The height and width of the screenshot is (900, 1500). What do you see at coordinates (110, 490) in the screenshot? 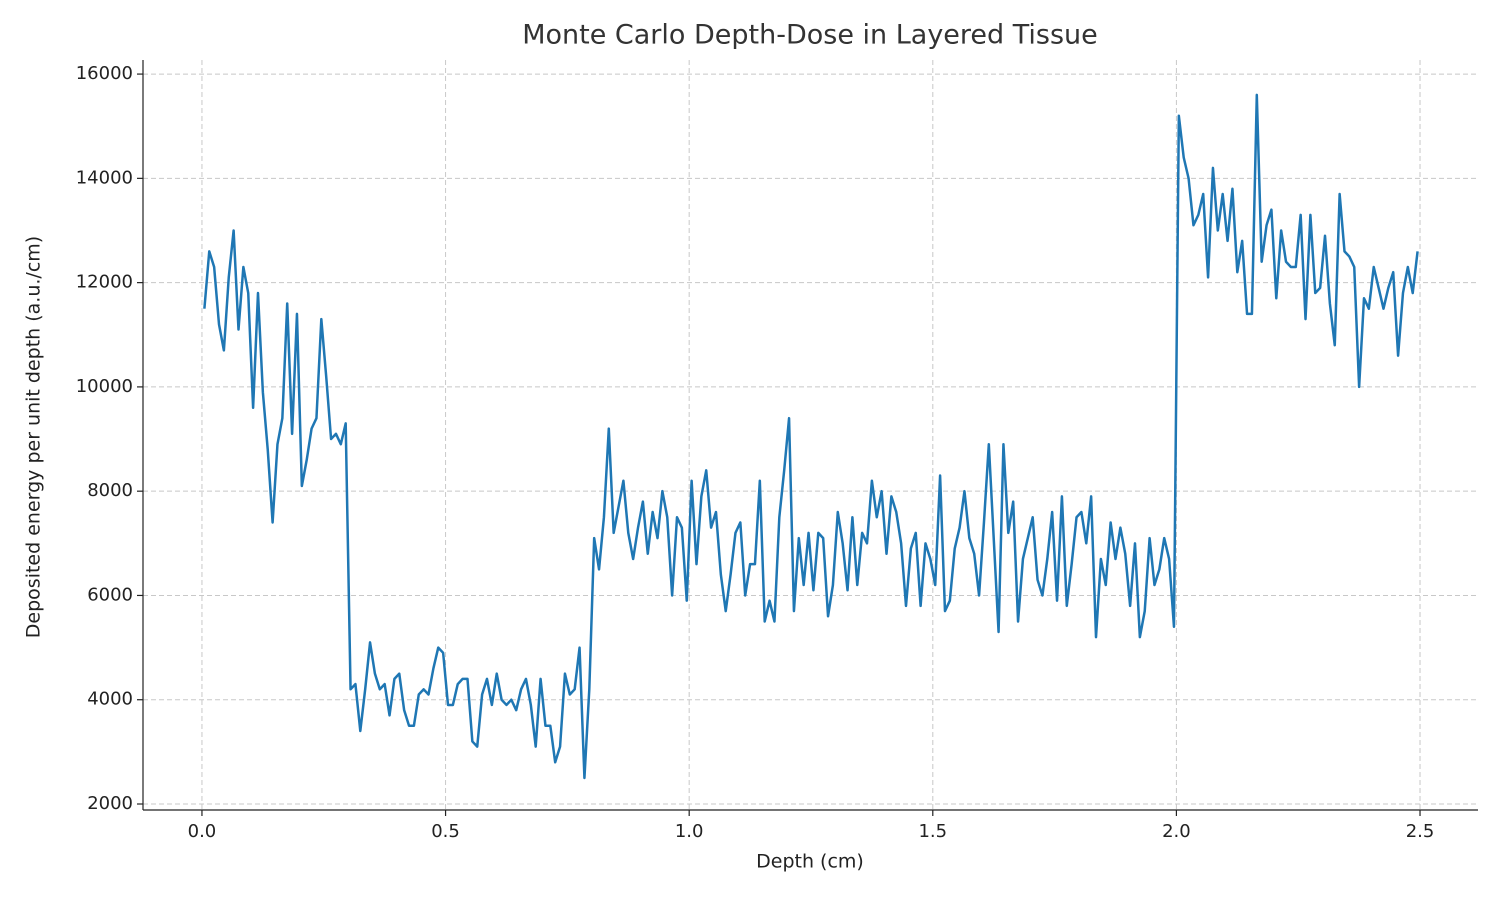
I see `y-tick-label: 8000` at bounding box center [110, 490].